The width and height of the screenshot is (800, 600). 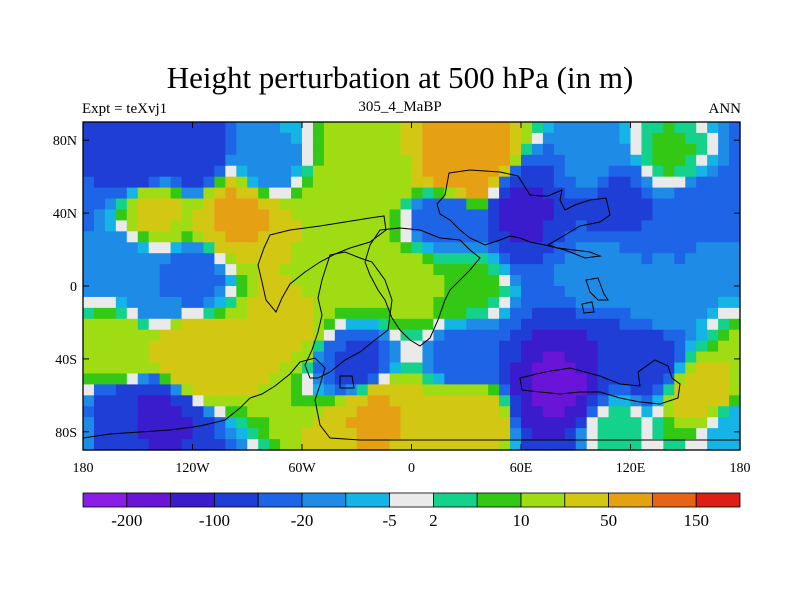 I want to click on coastline-eurasia, so click(x=523, y=214).